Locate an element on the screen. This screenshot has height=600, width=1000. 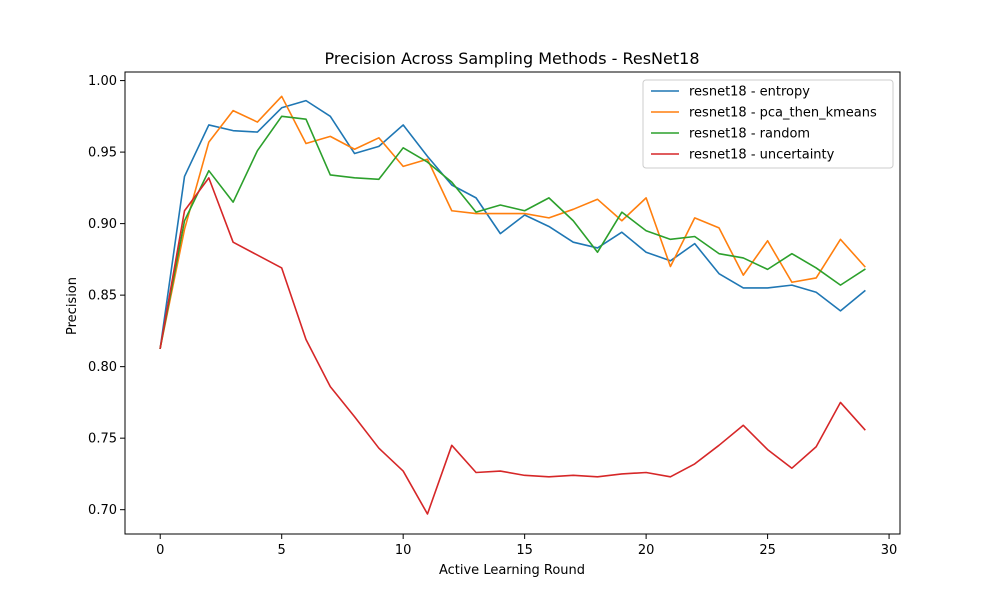
y-tick-label: 1.00 is located at coordinates (102, 81).